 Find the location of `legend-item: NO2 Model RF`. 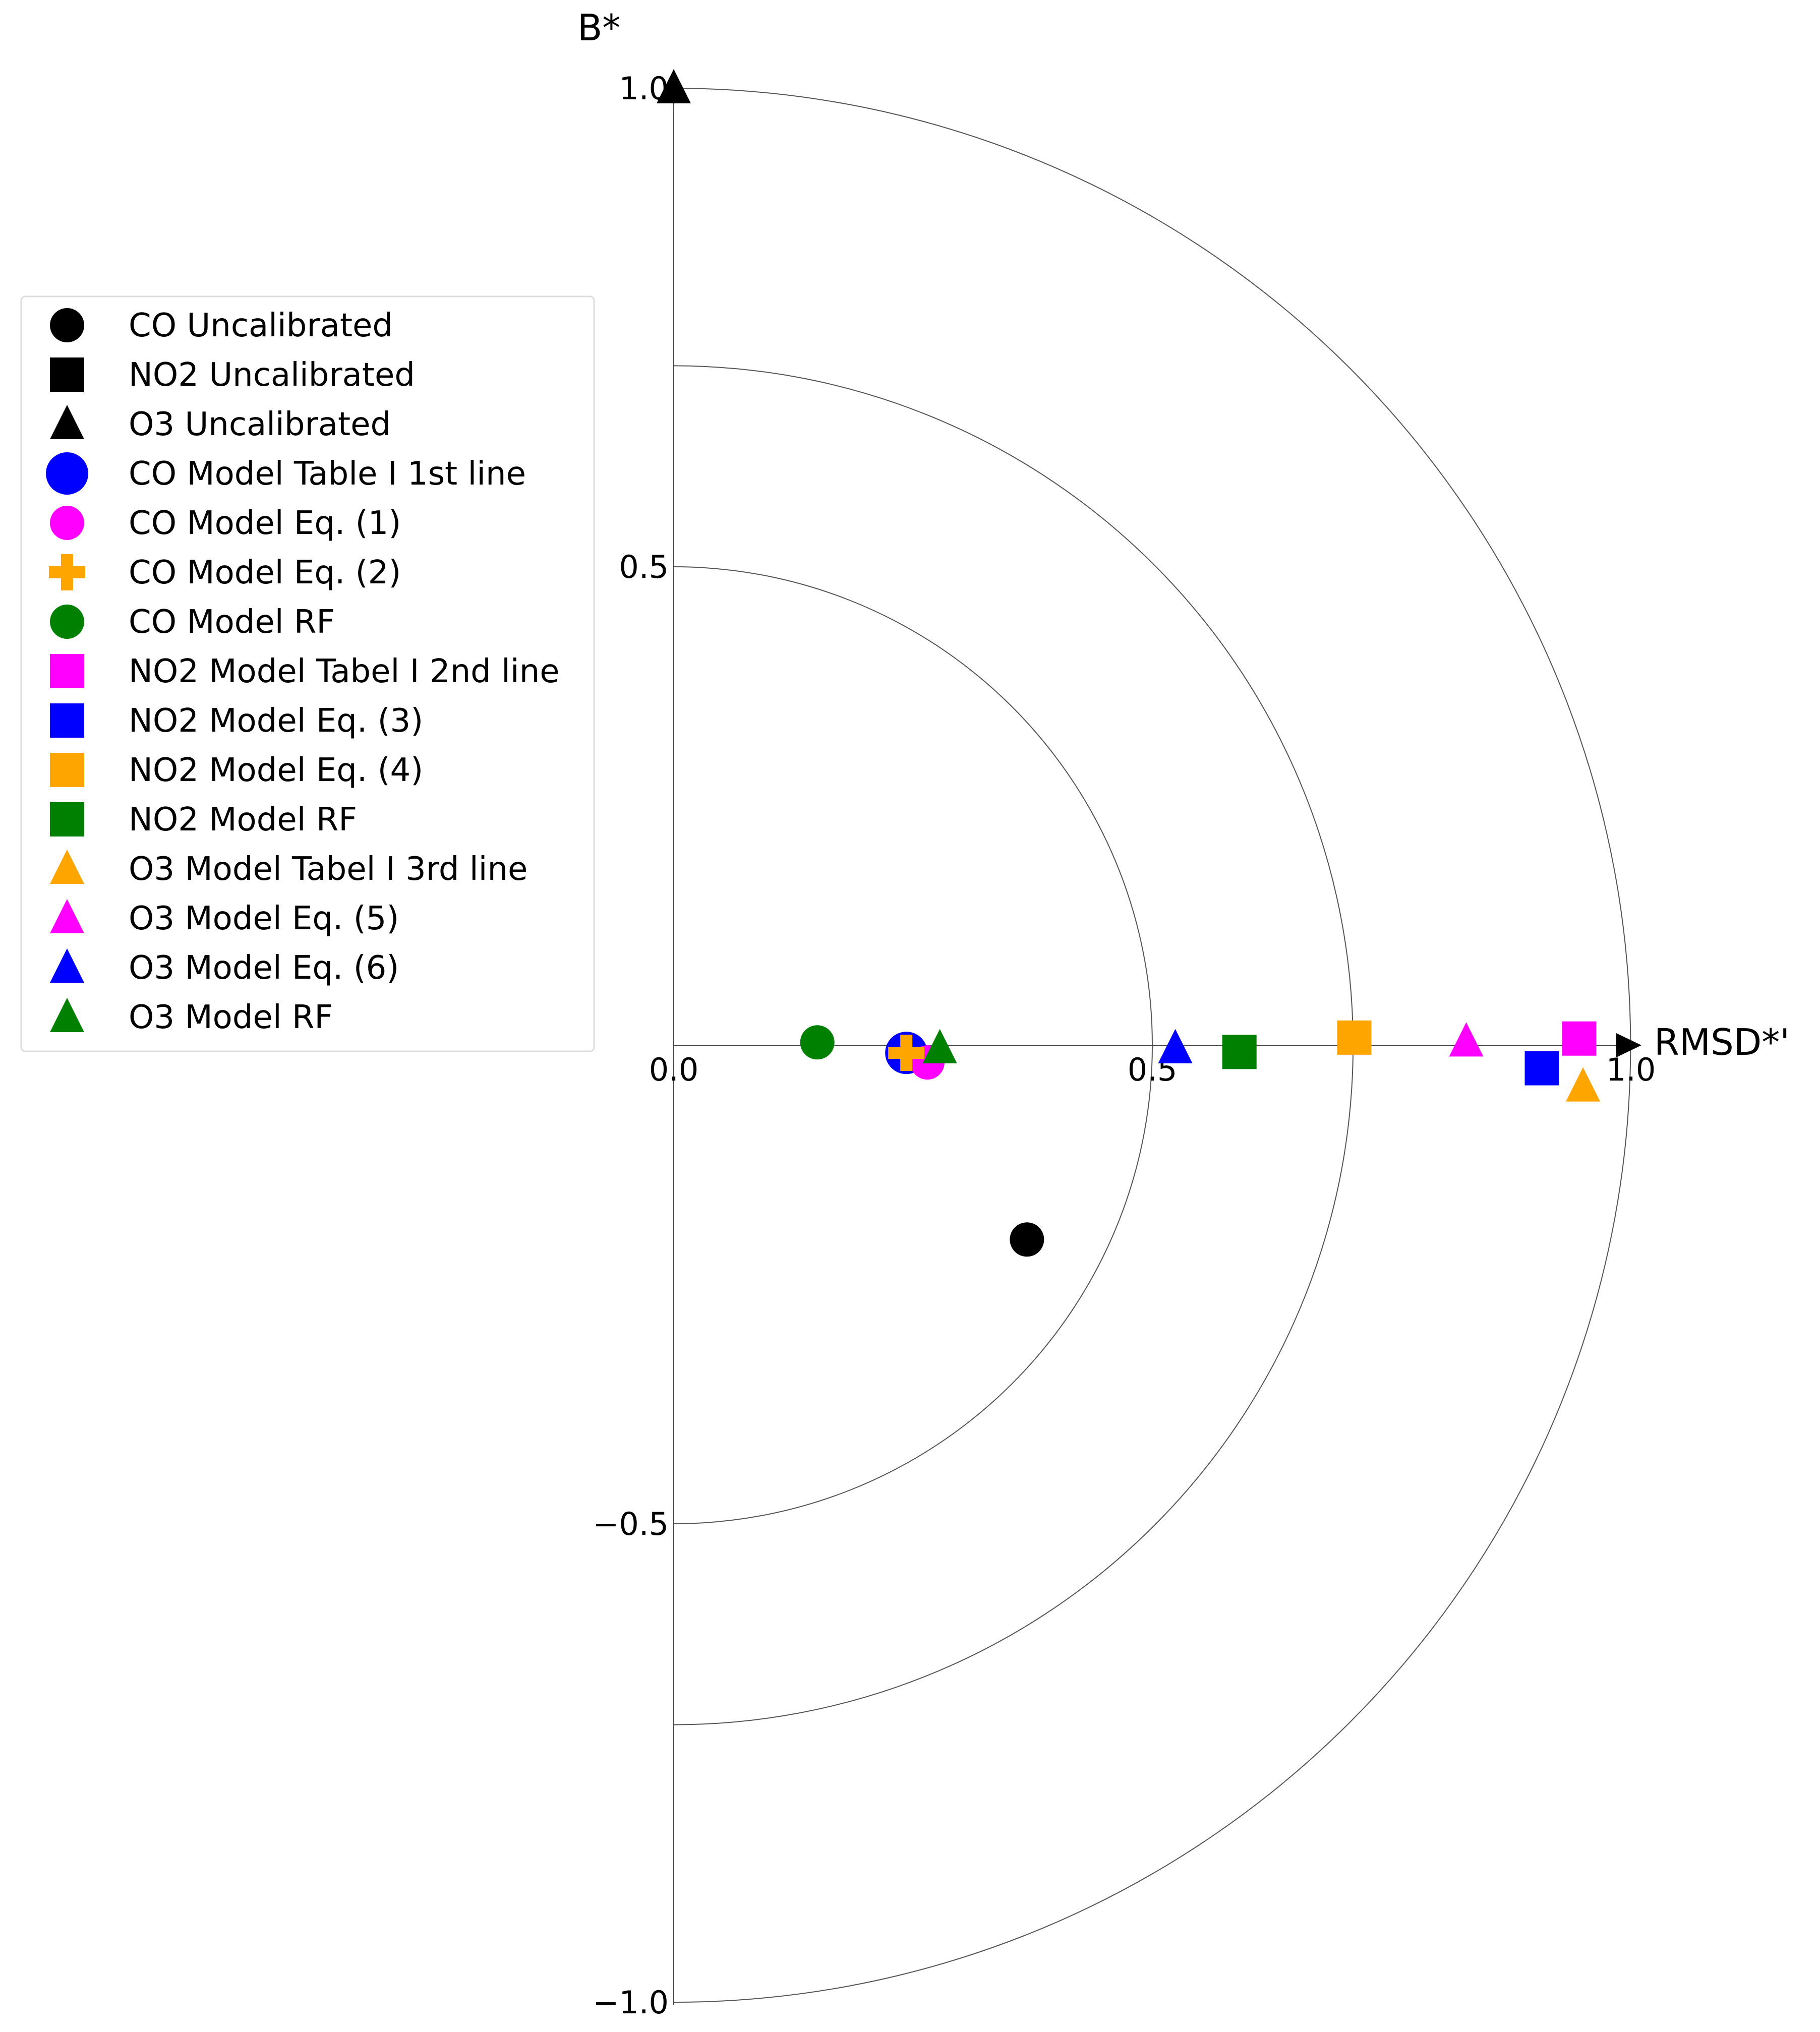

legend-item: NO2 Model RF is located at coordinates (204, 820).